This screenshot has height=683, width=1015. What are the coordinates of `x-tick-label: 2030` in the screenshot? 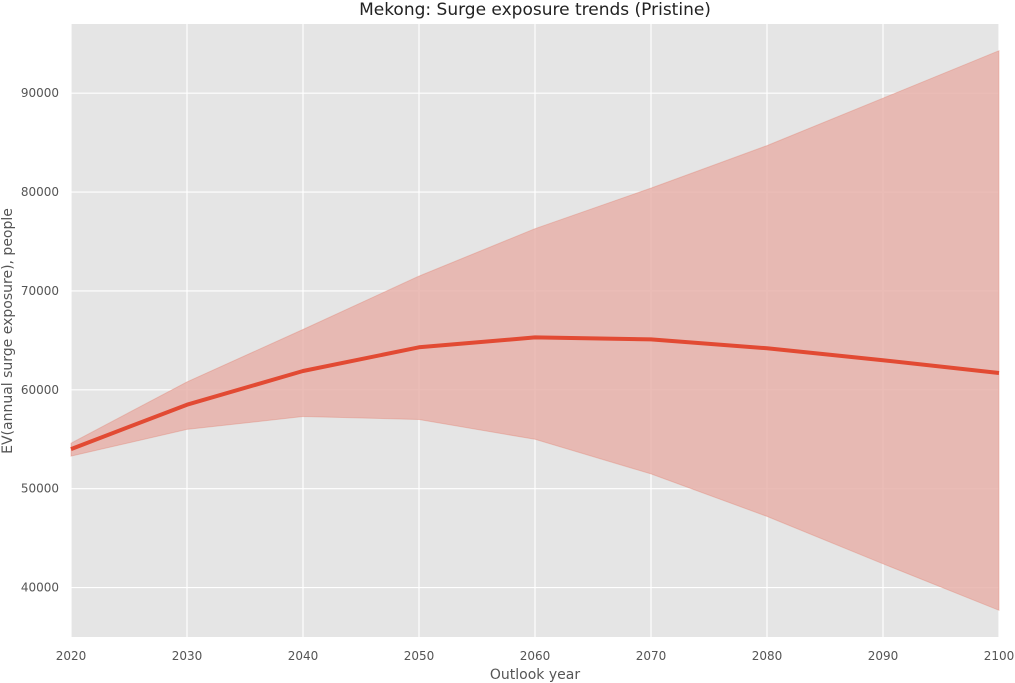 It's located at (187, 656).